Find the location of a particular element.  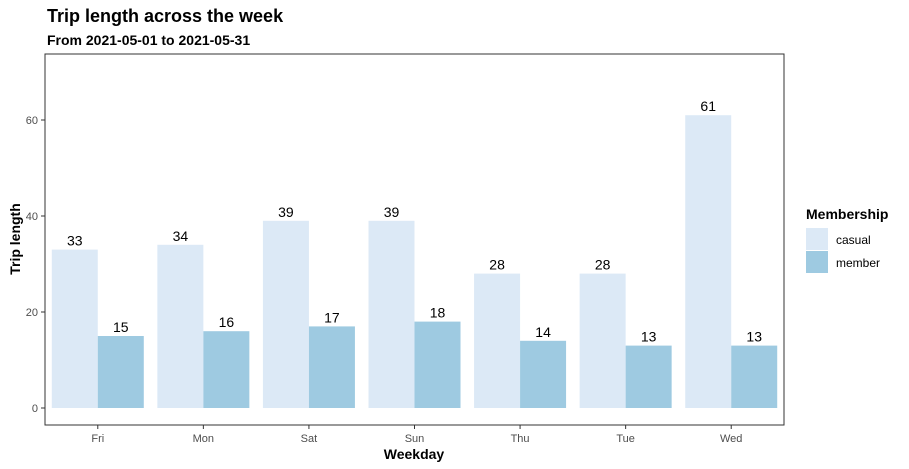

y-tick-label: 40 is located at coordinates (32, 217).